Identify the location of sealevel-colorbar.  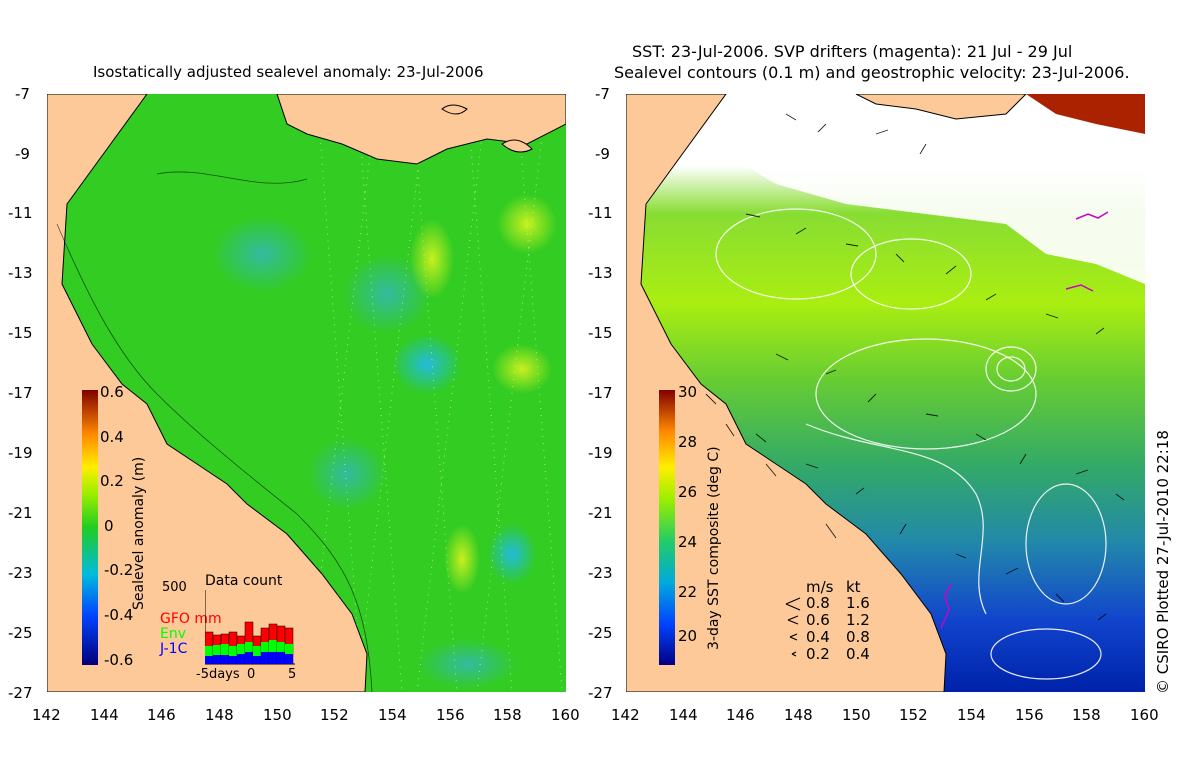
(90, 527).